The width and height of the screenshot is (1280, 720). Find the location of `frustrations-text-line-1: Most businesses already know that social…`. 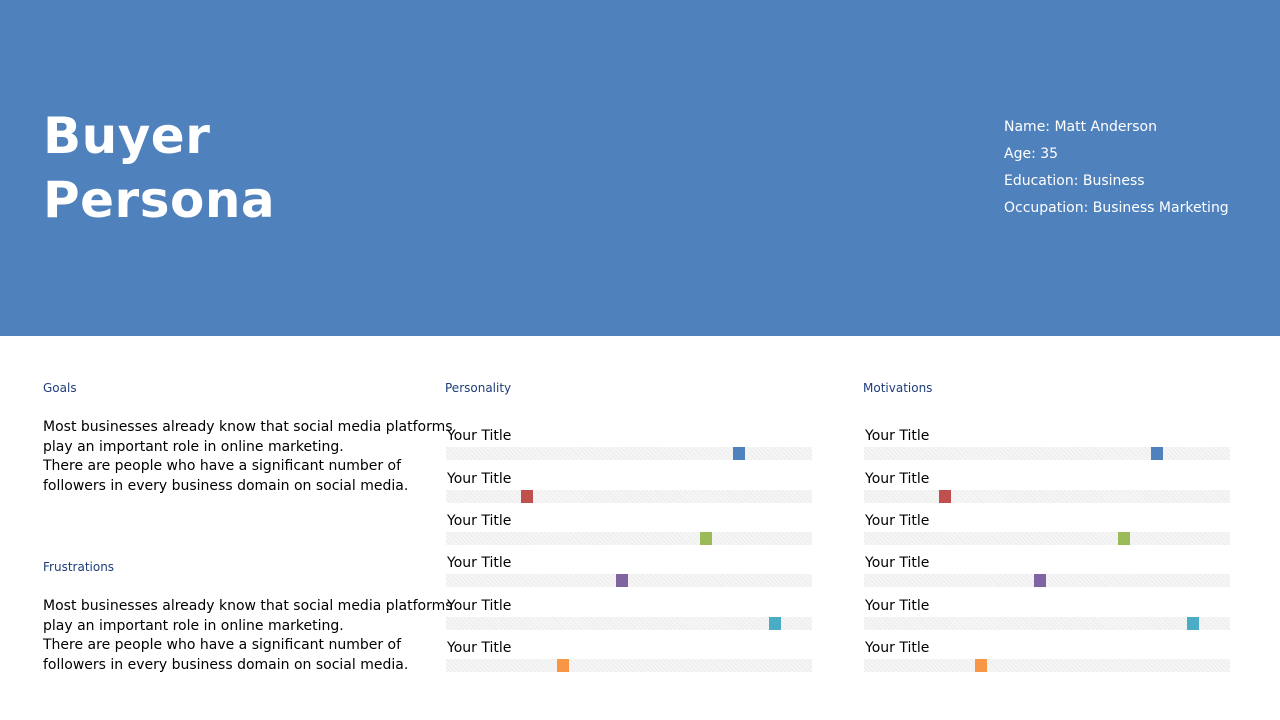

frustrations-text-line-1: Most businesses already know that social… is located at coordinates (248, 616).